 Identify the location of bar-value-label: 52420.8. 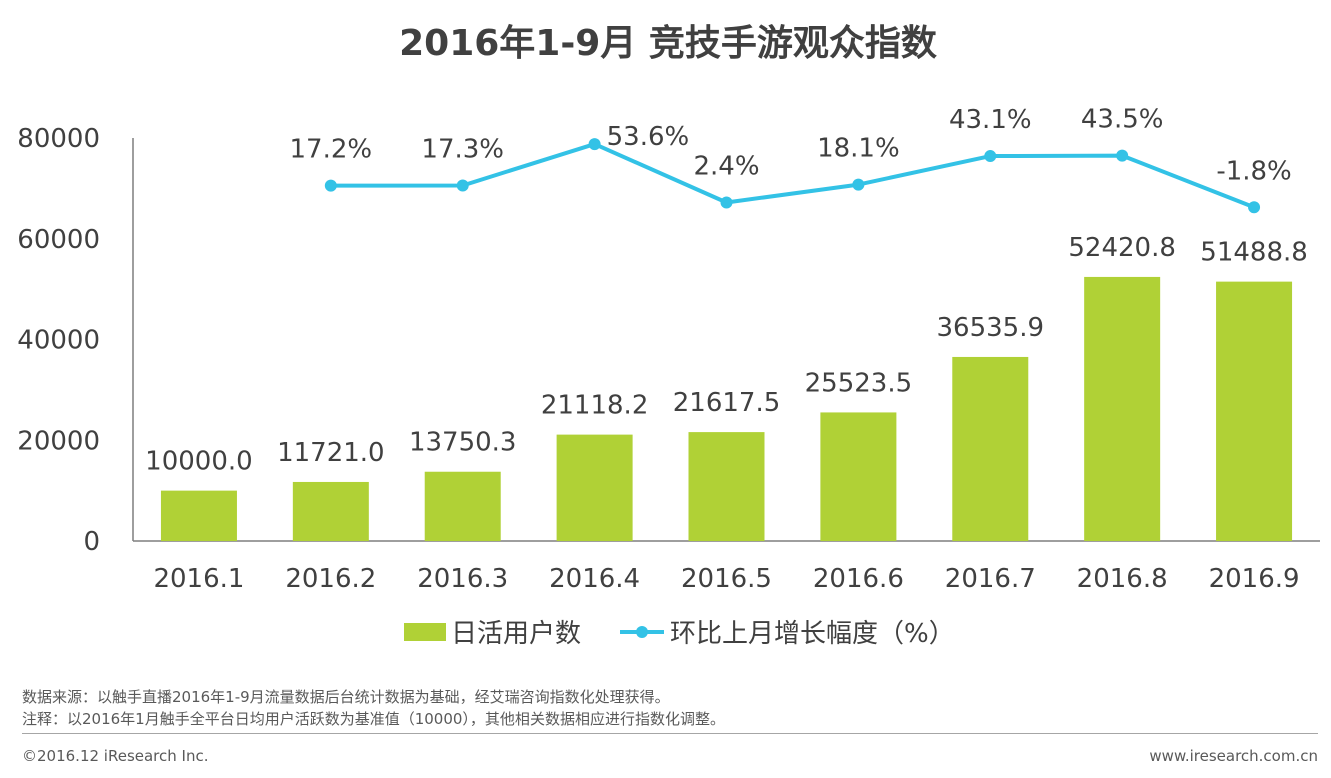
(1122, 248).